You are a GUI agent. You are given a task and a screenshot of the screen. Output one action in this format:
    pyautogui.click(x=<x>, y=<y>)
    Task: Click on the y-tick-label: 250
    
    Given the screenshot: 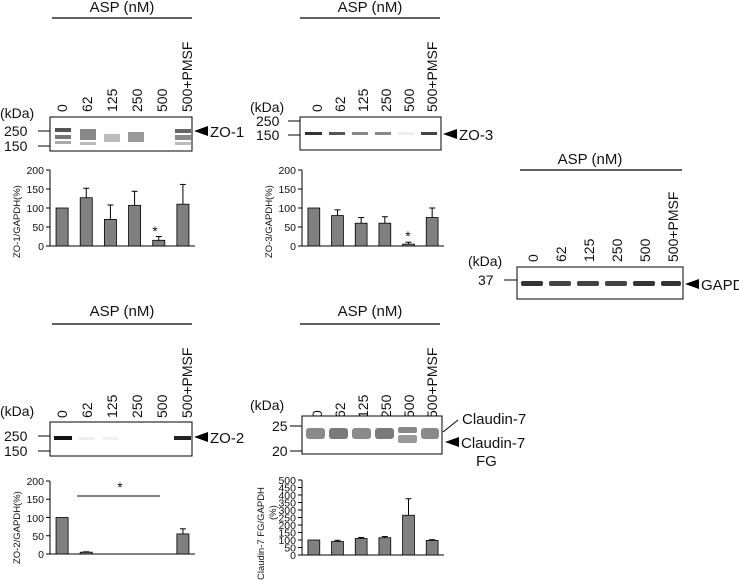 What is the action you would take?
    pyautogui.click(x=287, y=519)
    